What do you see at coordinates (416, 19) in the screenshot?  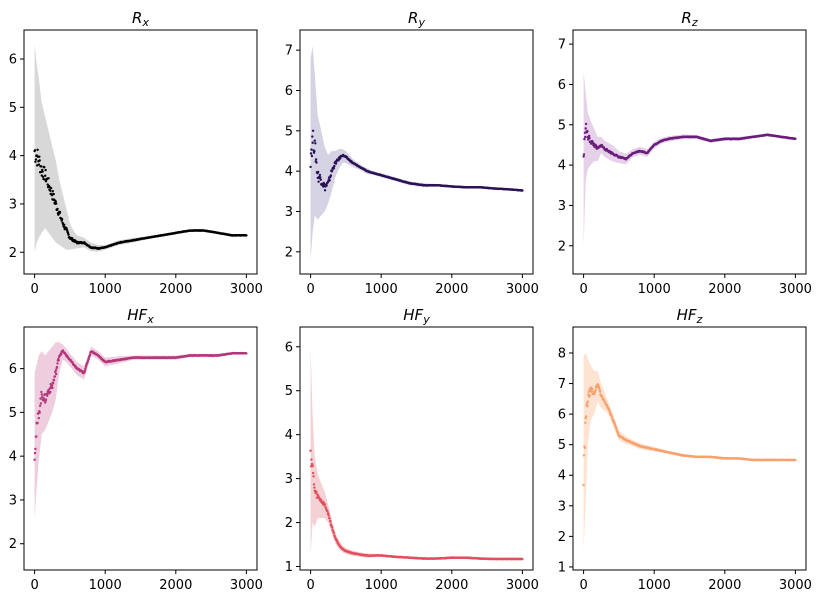 I see `chart-title: Ry` at bounding box center [416, 19].